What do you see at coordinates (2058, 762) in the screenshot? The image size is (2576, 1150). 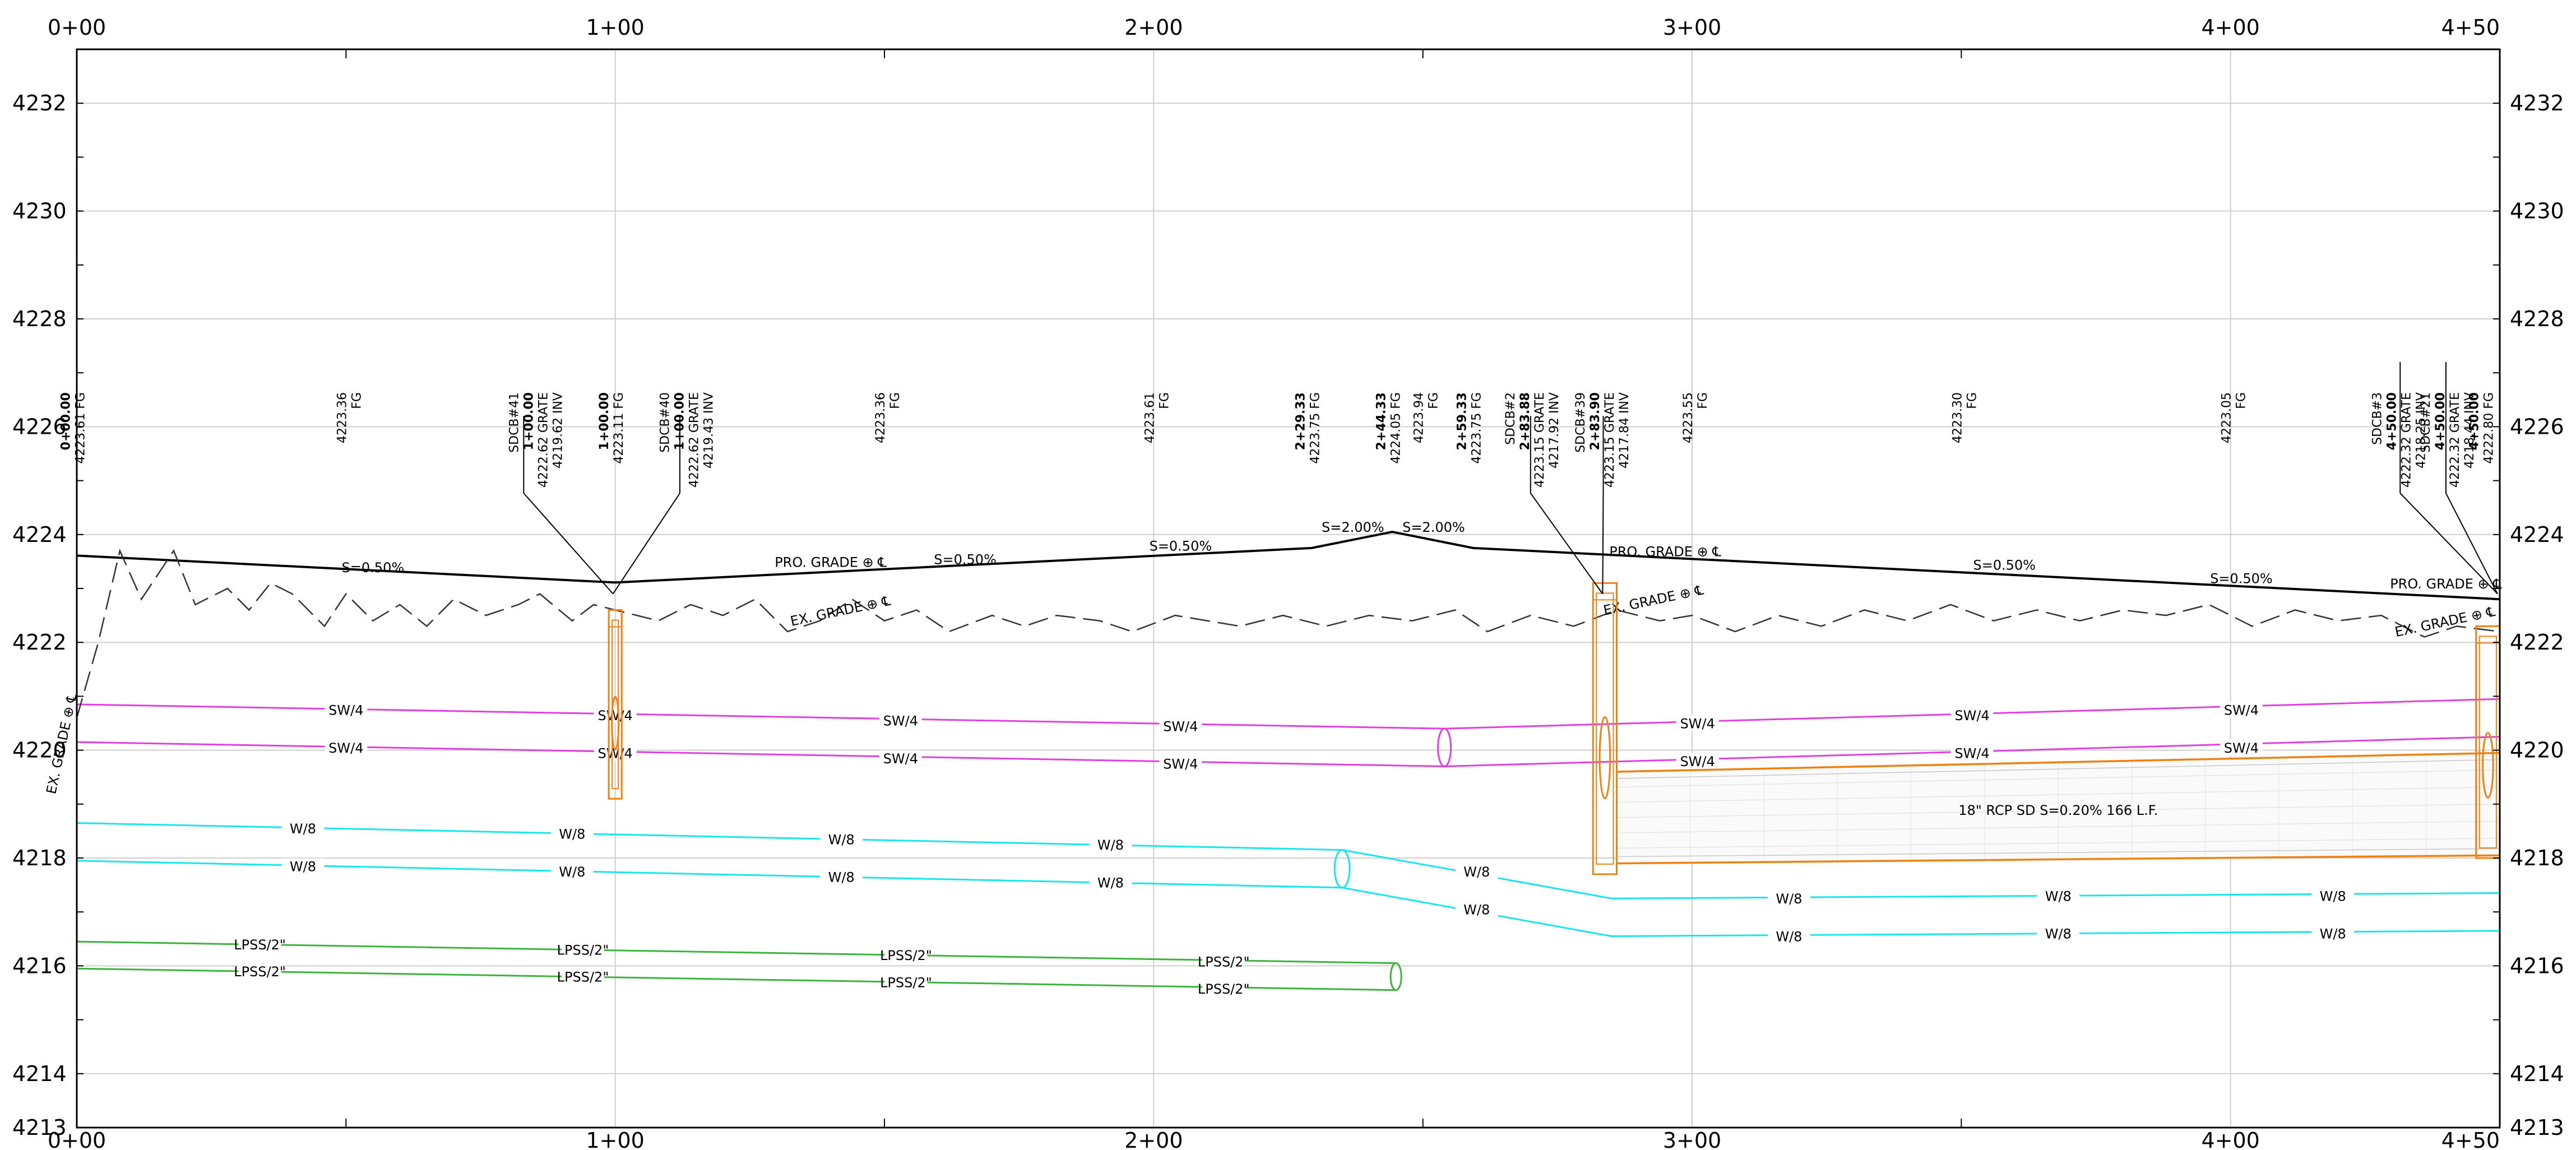 I see `storm-pipe-crown` at bounding box center [2058, 762].